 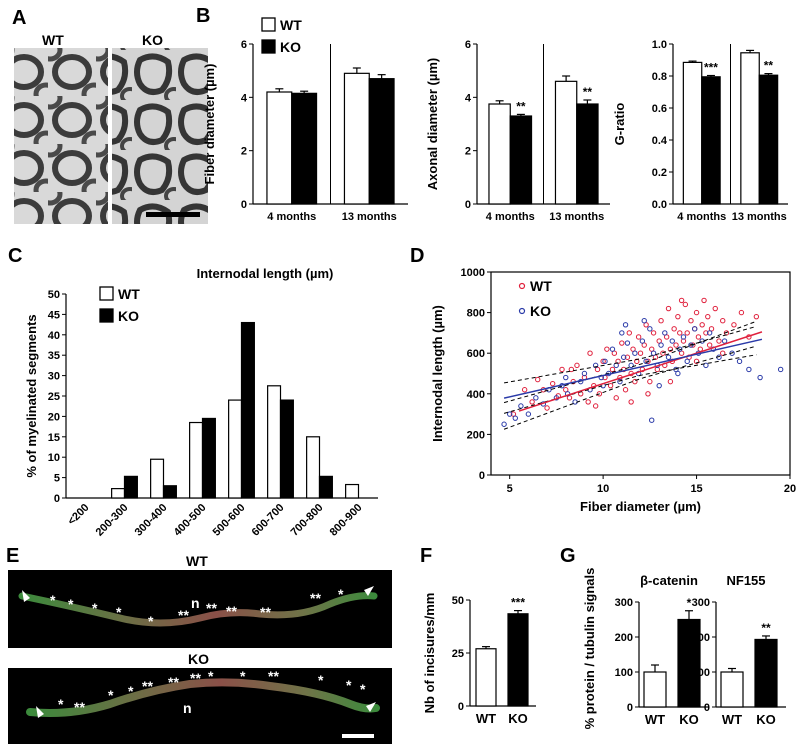 I want to click on legend-b-ko-swatch, so click(x=268, y=46).